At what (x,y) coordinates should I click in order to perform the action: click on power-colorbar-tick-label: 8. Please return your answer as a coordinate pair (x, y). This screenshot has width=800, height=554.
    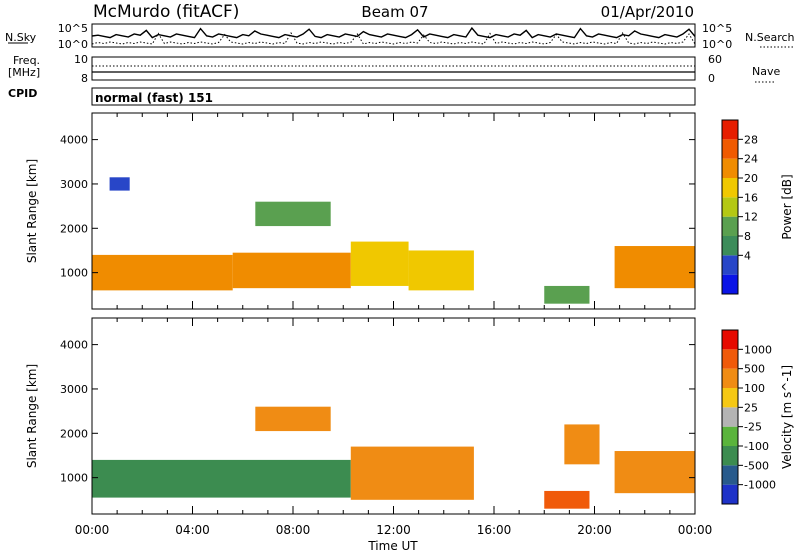
    Looking at the image, I should click on (747, 236).